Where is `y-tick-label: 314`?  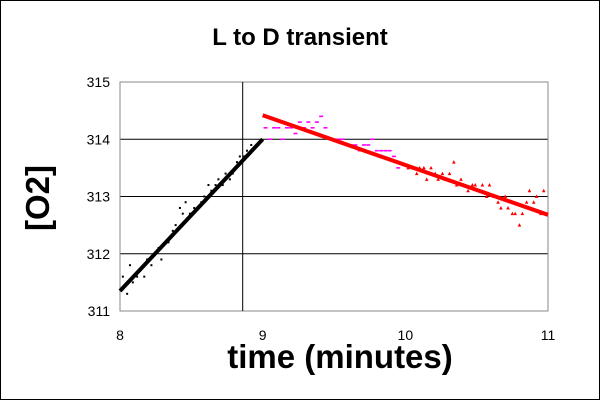
y-tick-label: 314 is located at coordinates (99, 139).